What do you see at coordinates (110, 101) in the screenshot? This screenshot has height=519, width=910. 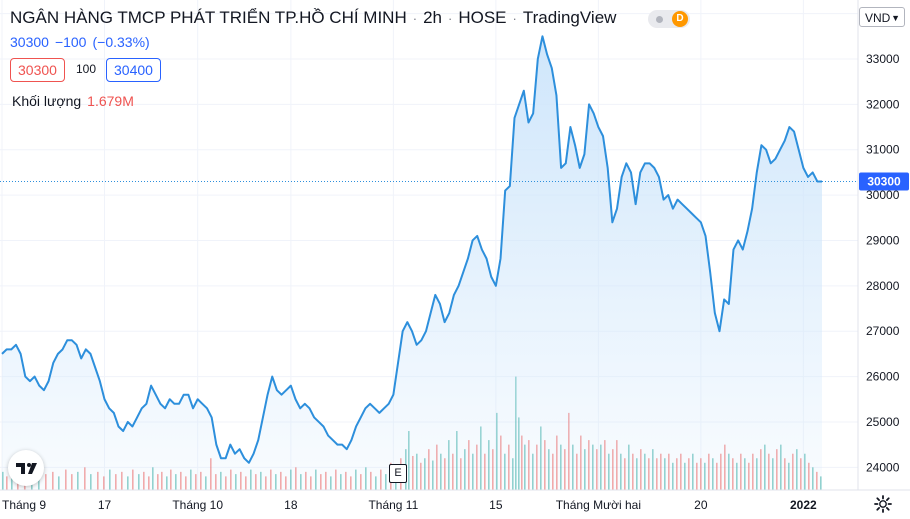 I see `volume-value: 1.679M` at bounding box center [110, 101].